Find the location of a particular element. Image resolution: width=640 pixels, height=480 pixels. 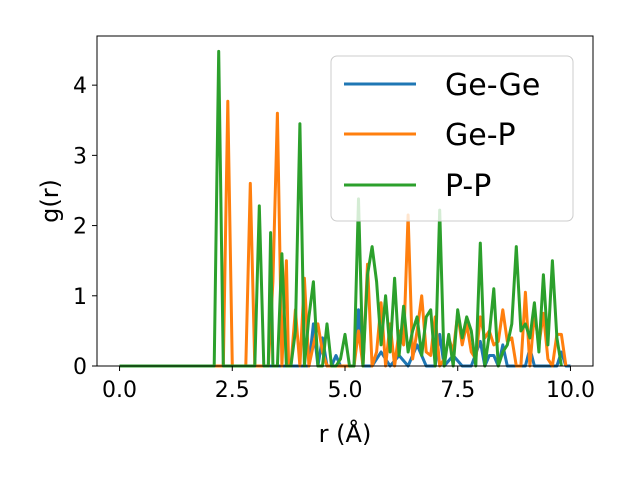

y-axis-label: g(r) is located at coordinates (50, 201).